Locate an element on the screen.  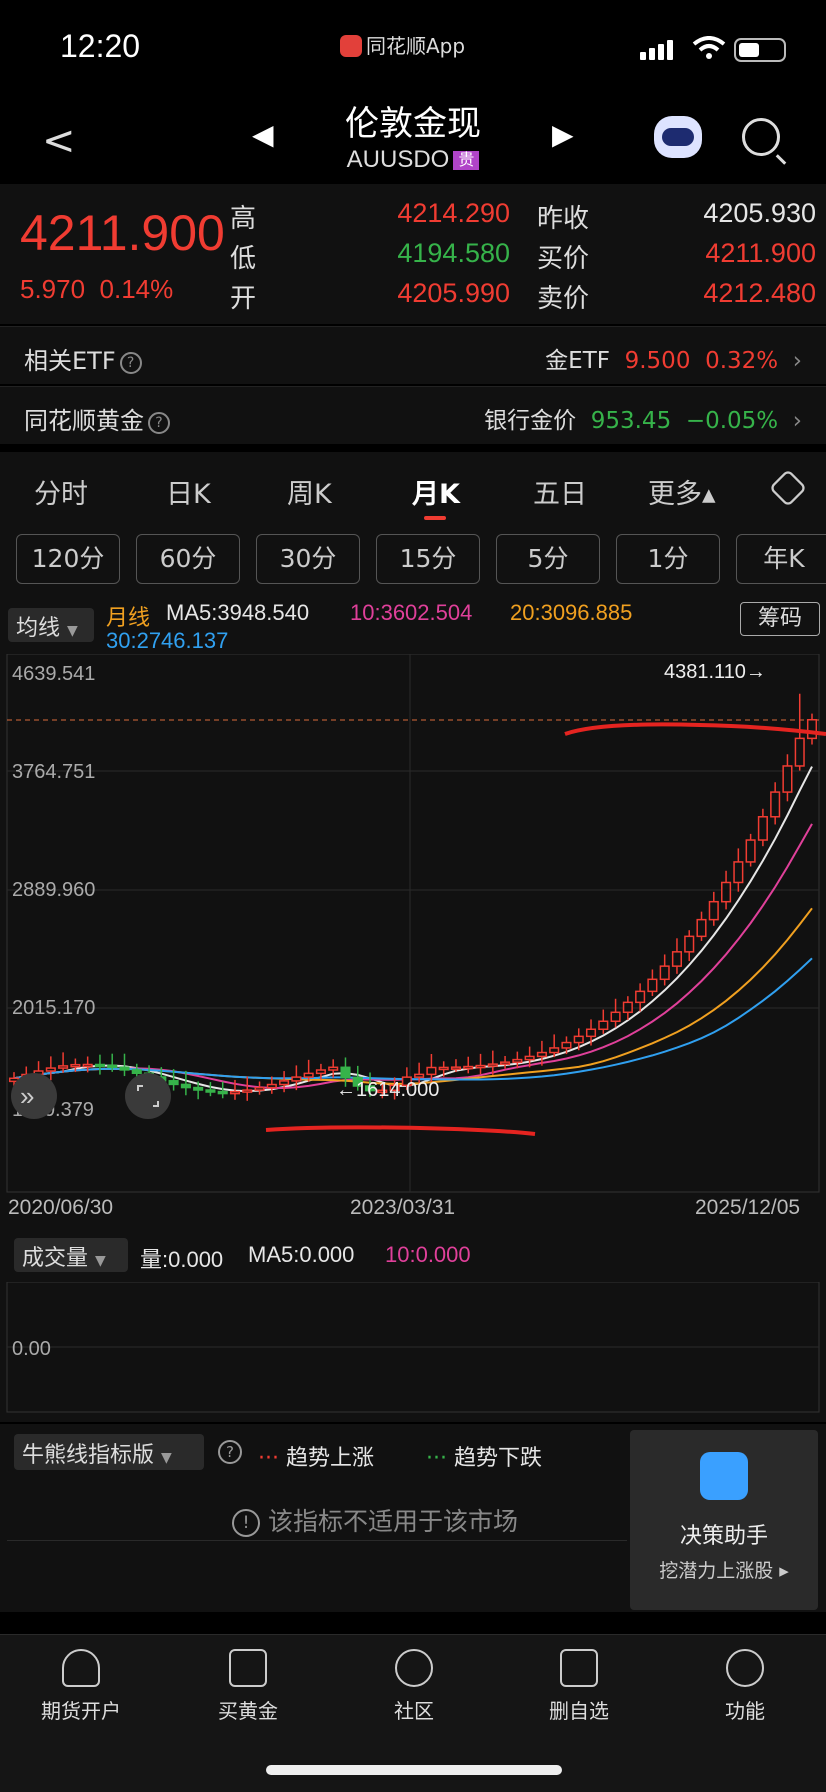
minus-box-icon is located at coordinates (579, 1668).